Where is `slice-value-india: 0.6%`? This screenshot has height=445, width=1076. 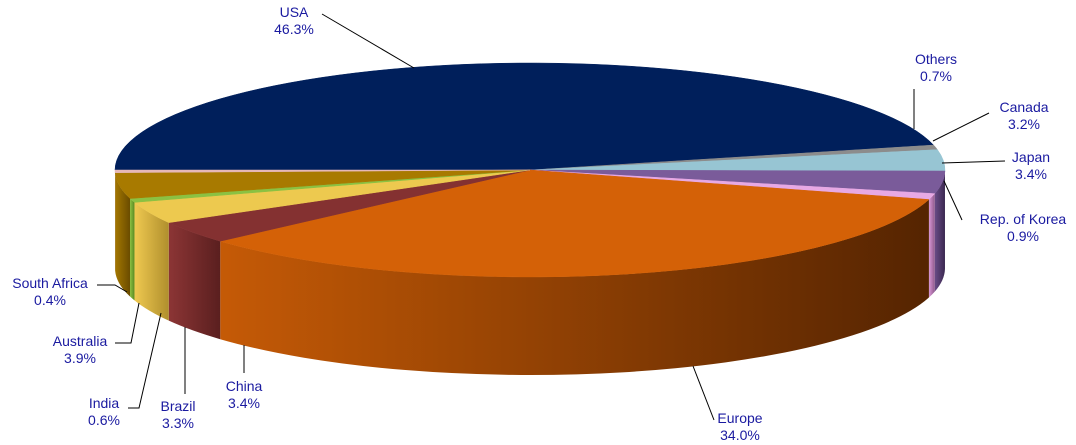 slice-value-india: 0.6% is located at coordinates (104, 420).